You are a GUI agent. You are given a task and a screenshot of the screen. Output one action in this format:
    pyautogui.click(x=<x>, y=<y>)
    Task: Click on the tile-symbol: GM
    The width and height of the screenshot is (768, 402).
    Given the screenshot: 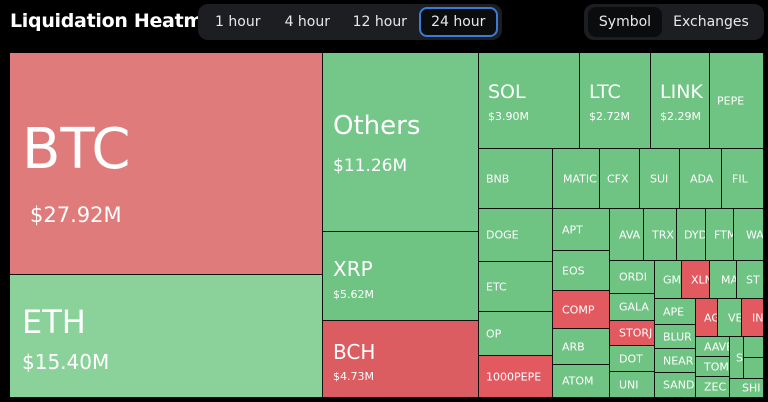 What is the action you would take?
    pyautogui.click(x=672, y=279)
    